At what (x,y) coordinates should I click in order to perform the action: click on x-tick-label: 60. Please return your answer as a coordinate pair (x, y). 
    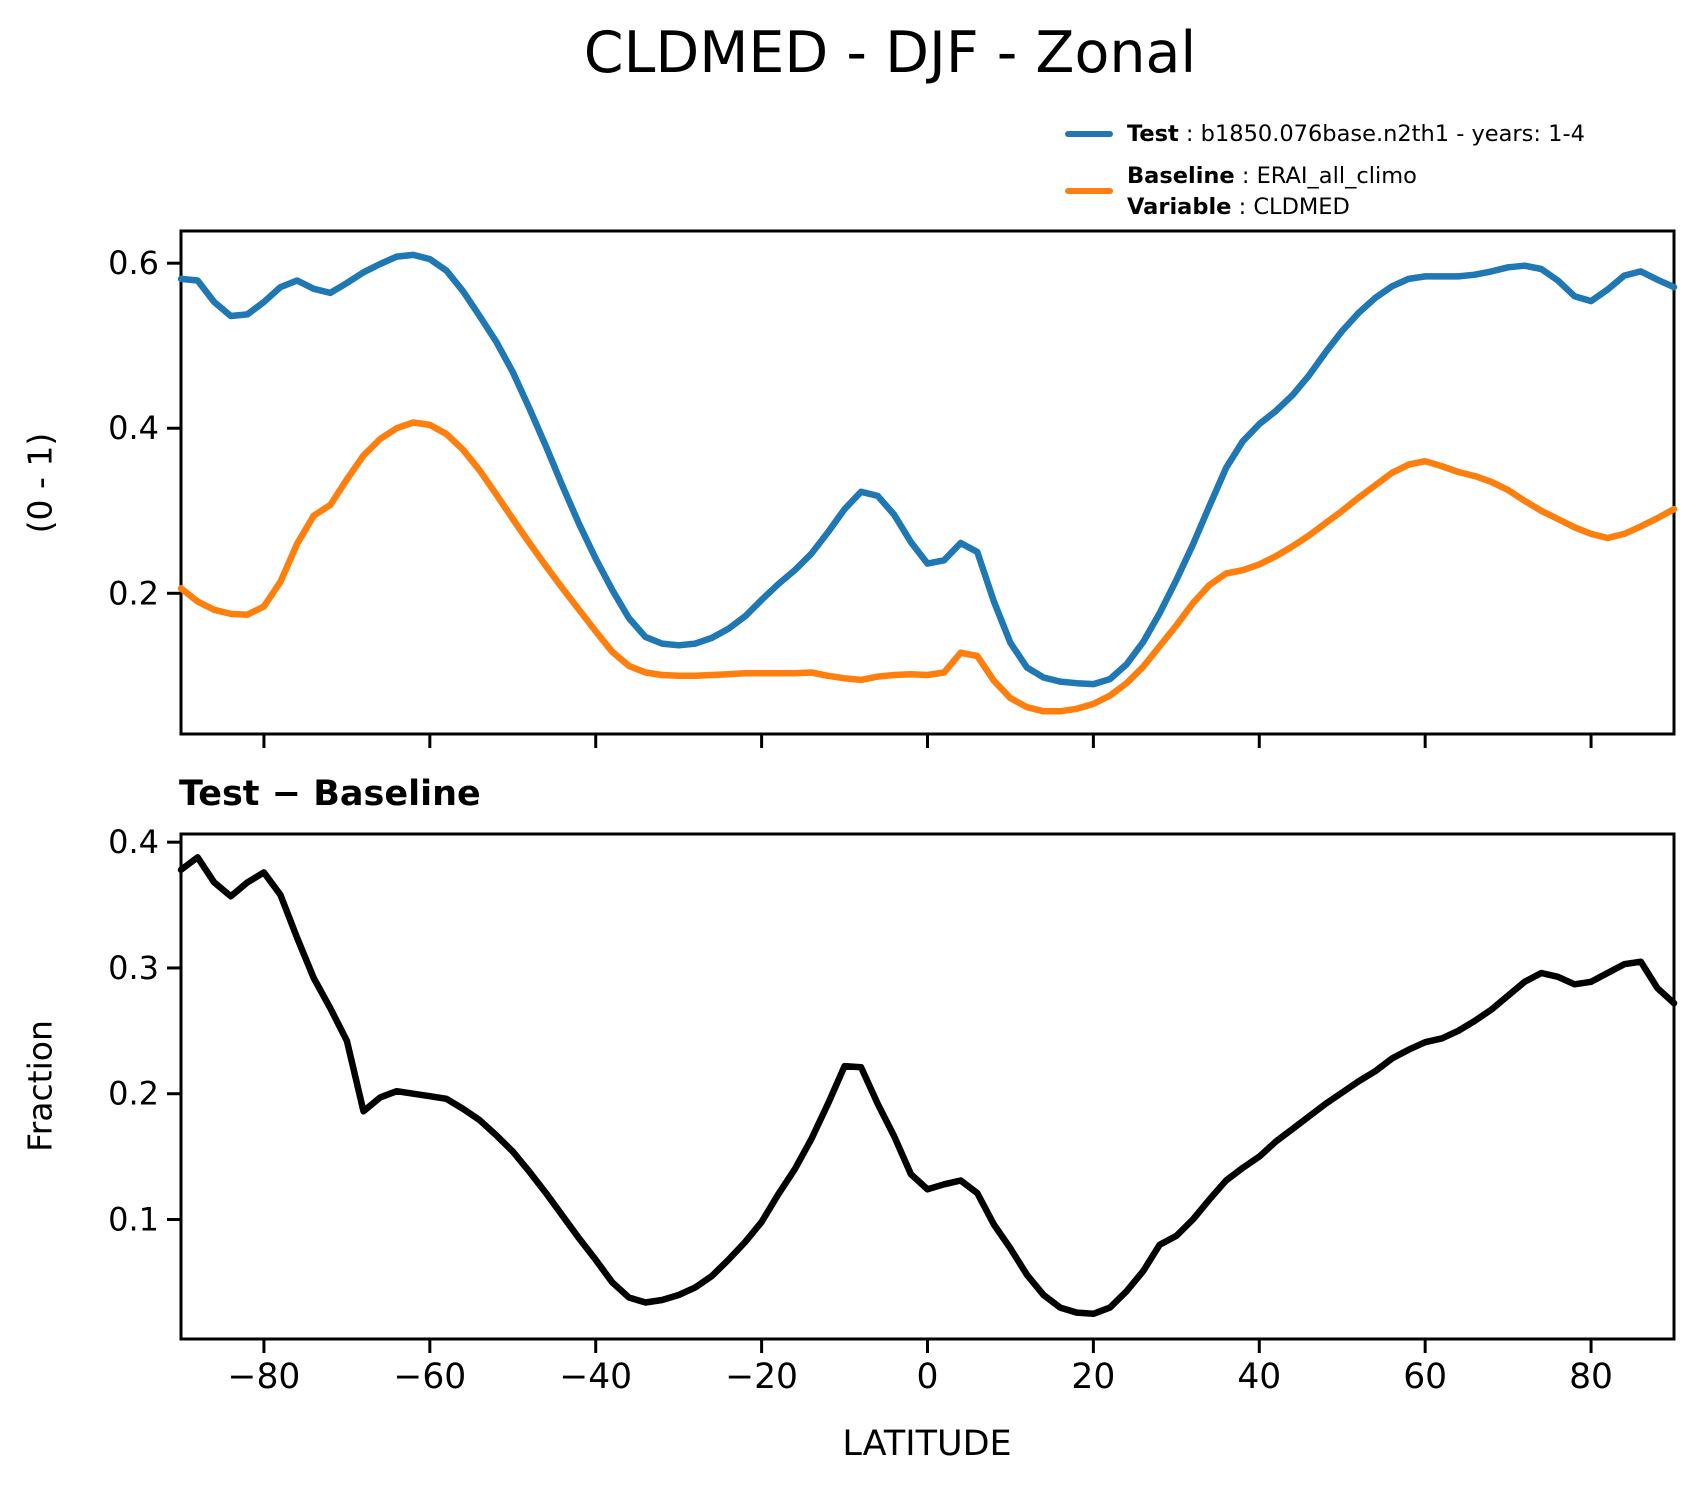
    Looking at the image, I should click on (1425, 1377).